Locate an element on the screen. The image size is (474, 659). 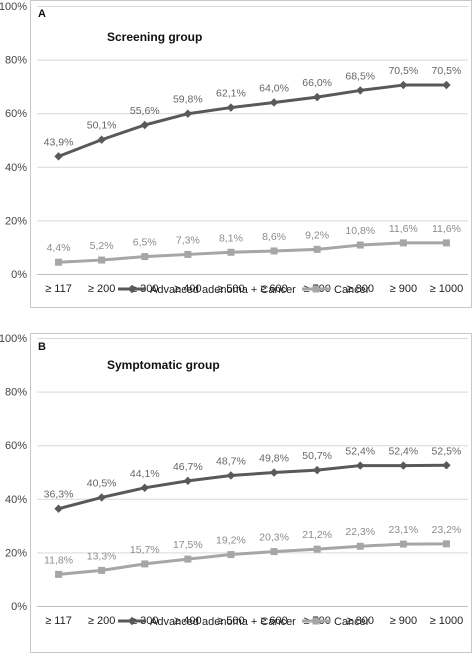
data-label: 10,8% is located at coordinates (360, 231).